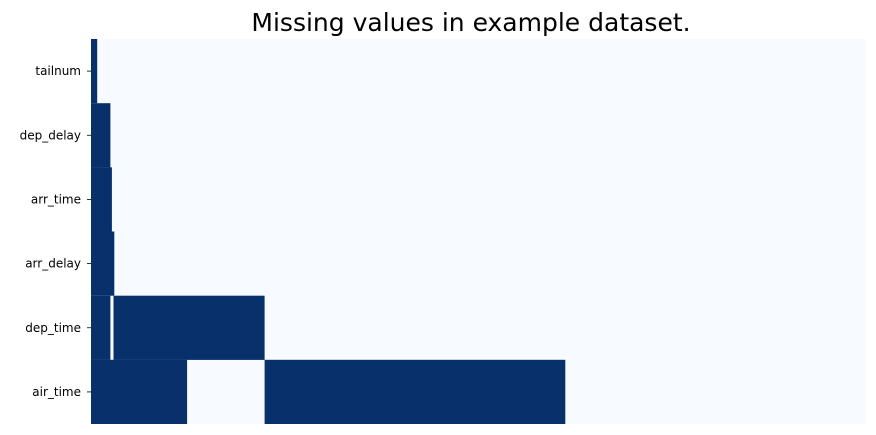 The width and height of the screenshot is (876, 435). Describe the element at coordinates (50, 135) in the screenshot. I see `y-tick-label-dep-delay: dep_delay` at that location.